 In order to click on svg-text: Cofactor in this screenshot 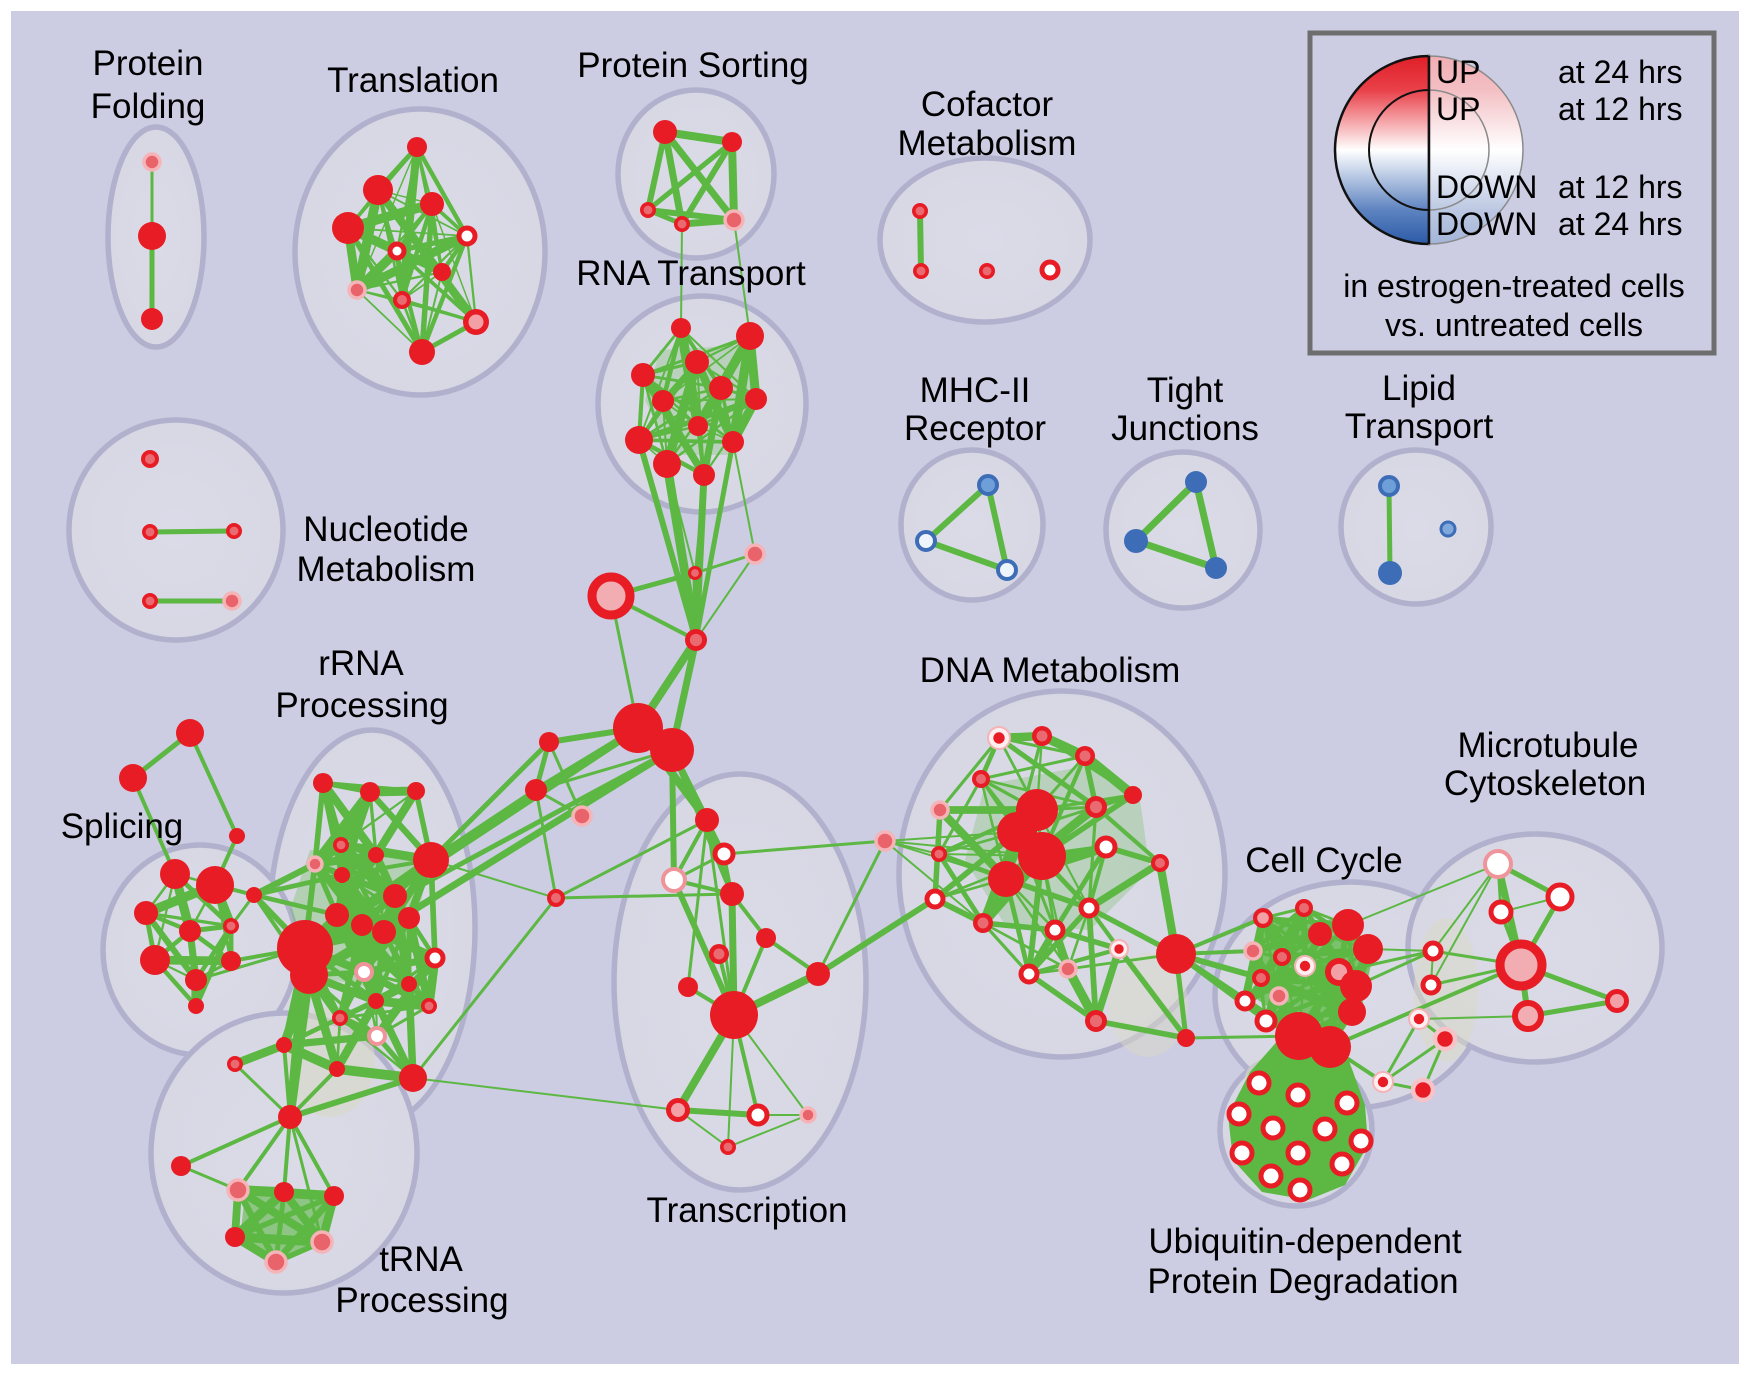, I will do `click(987, 104)`.